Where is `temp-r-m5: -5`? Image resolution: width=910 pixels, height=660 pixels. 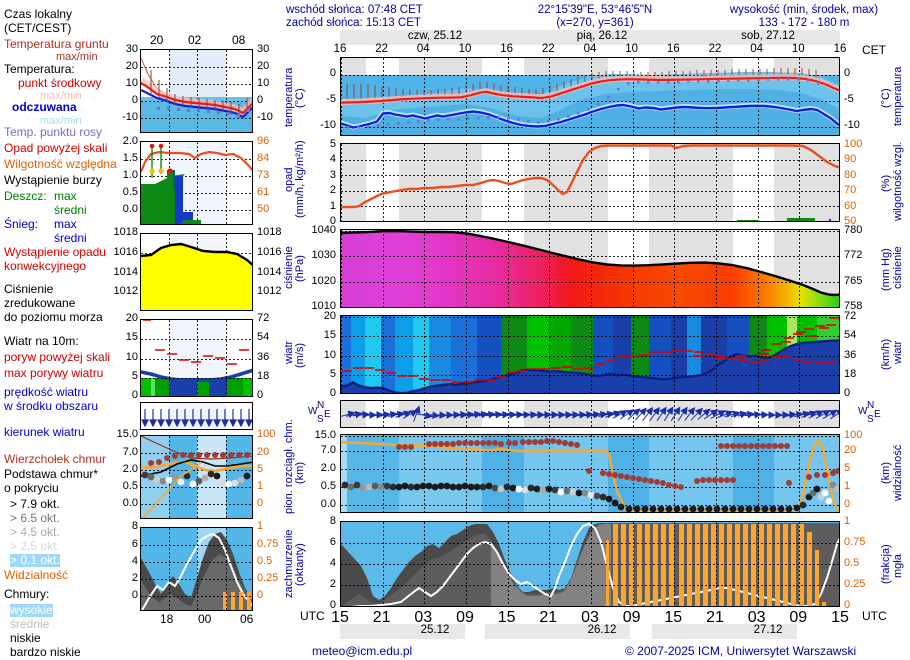 temp-r-m5: -5 is located at coordinates (849, 99).